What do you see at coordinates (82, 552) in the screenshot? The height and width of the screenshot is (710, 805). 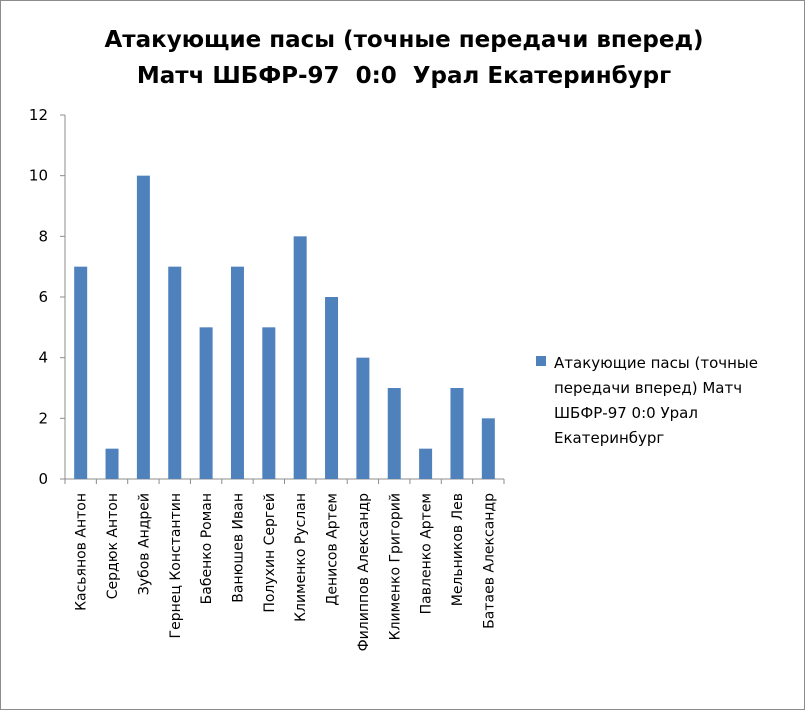 I see `x-tick-label: Касьянов Антон` at bounding box center [82, 552].